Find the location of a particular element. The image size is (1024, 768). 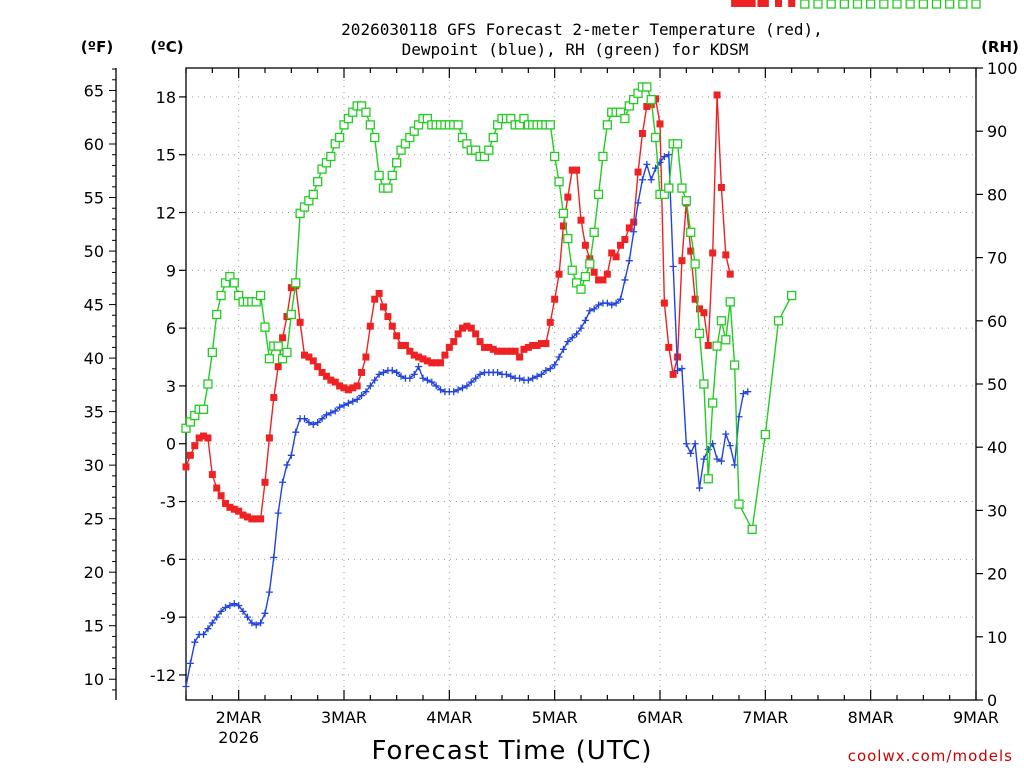

fahrenheit-unit-label: (ºF) is located at coordinates (97, 47).